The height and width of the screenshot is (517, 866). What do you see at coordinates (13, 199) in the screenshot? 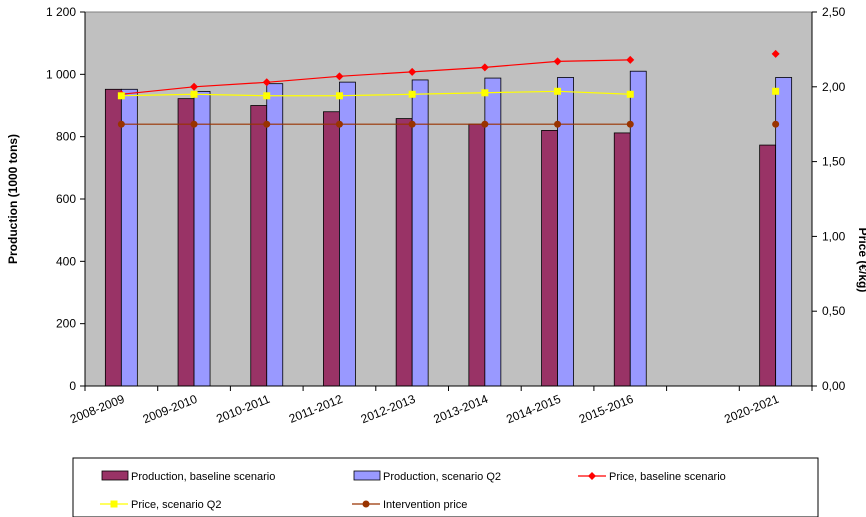
I see `y-axis-label: Production (1000 tons)` at bounding box center [13, 199].